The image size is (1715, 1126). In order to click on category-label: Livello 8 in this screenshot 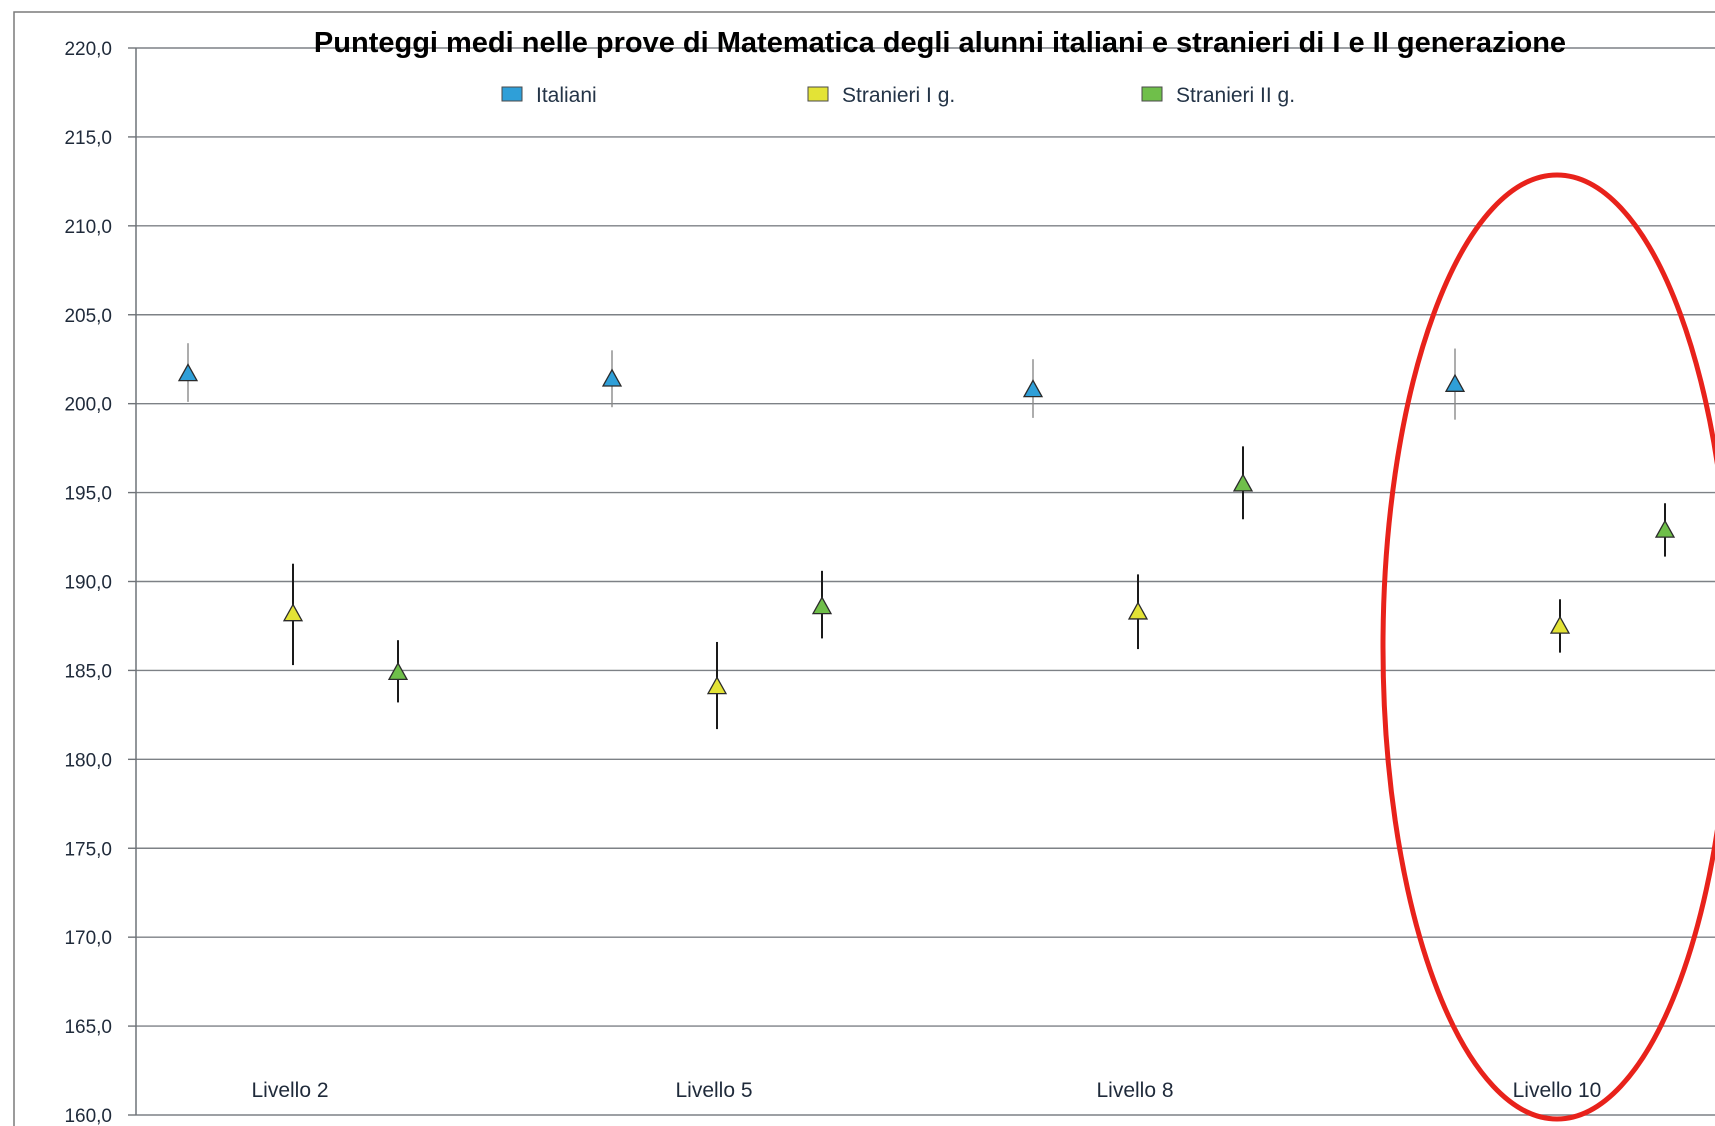, I will do `click(1134, 1090)`.